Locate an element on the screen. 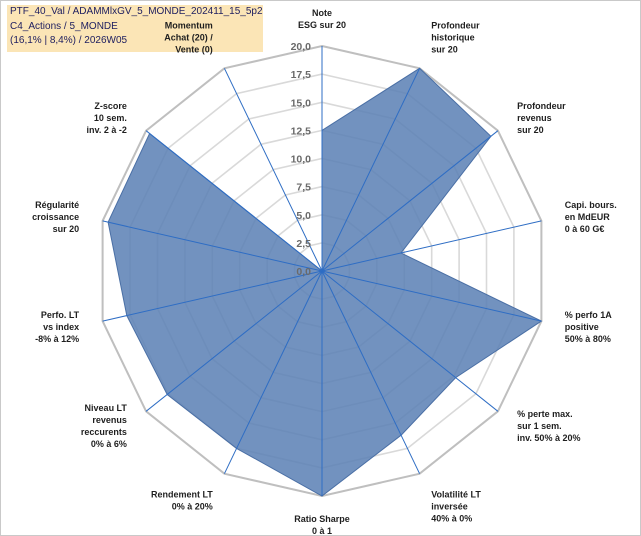 This screenshot has height=536, width=641. axis-label-11-line-1: Perfo. LT is located at coordinates (60, 315).